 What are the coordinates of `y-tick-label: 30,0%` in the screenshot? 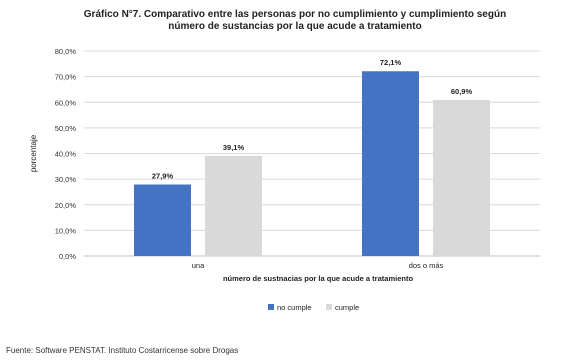 It's located at (66, 179).